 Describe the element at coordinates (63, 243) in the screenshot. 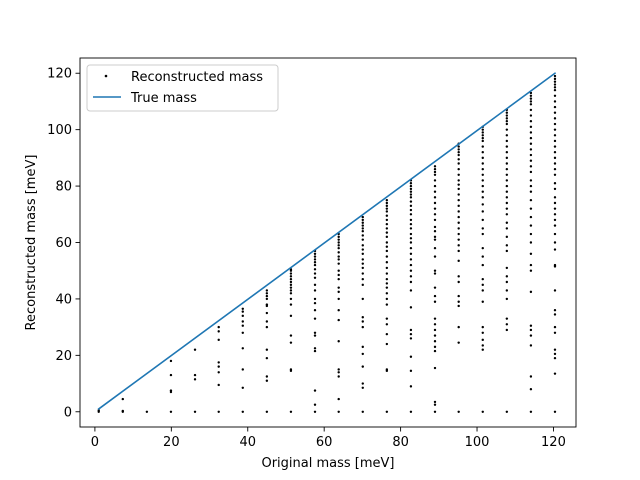

I see `y-tick-label: 60` at that location.